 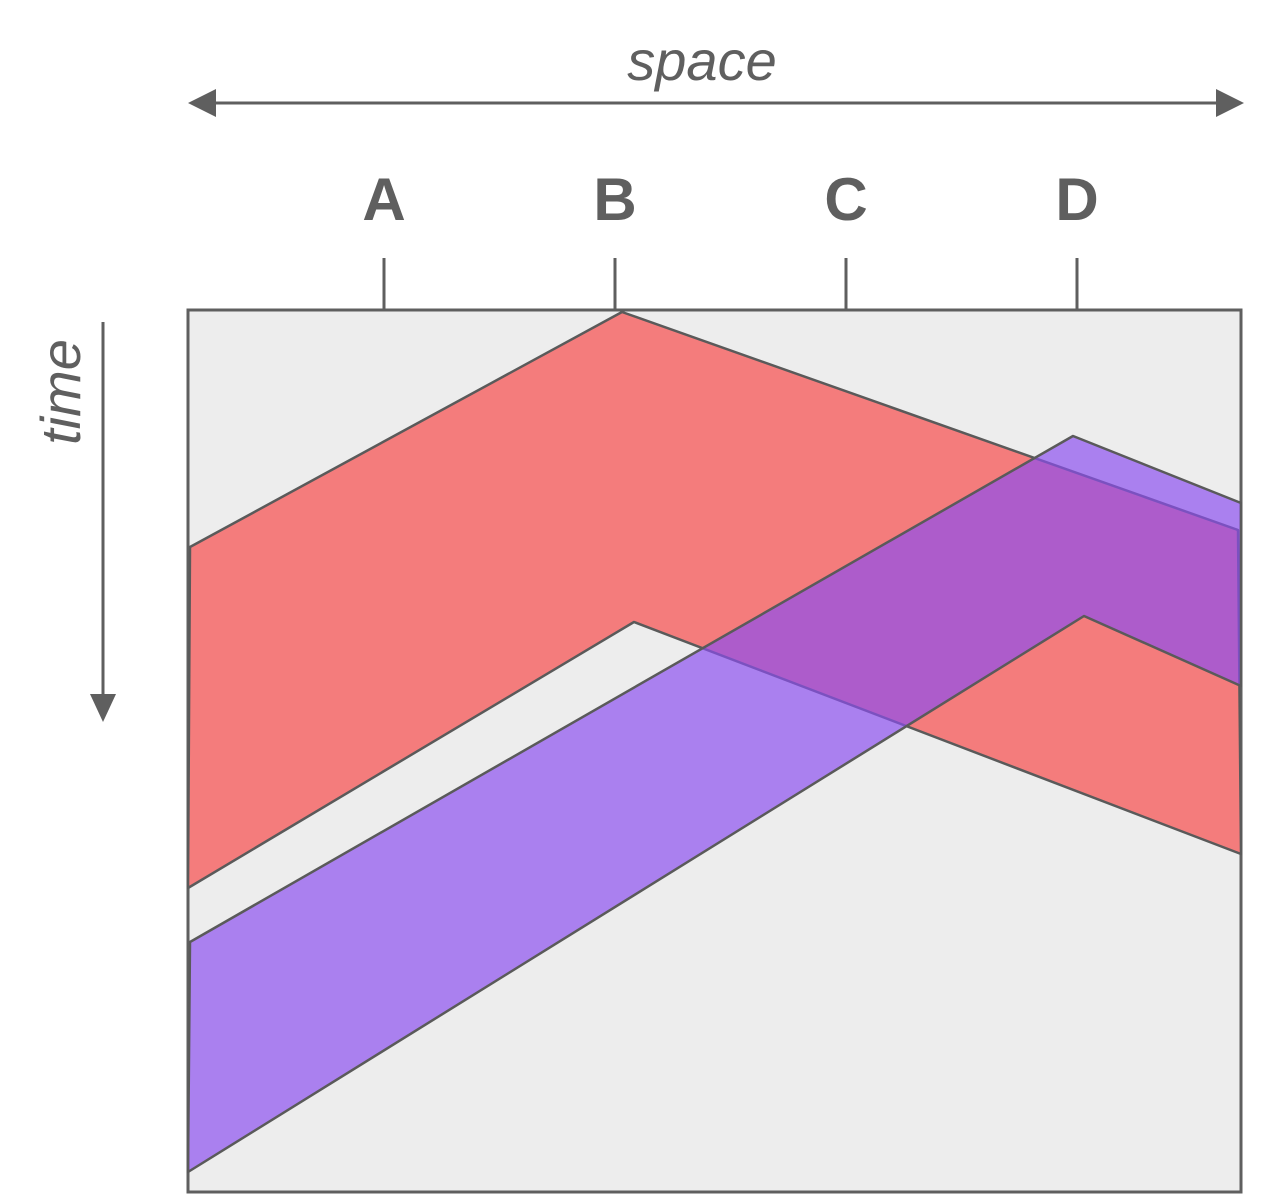 I want to click on space-arrow-left-head, so click(x=202, y=103).